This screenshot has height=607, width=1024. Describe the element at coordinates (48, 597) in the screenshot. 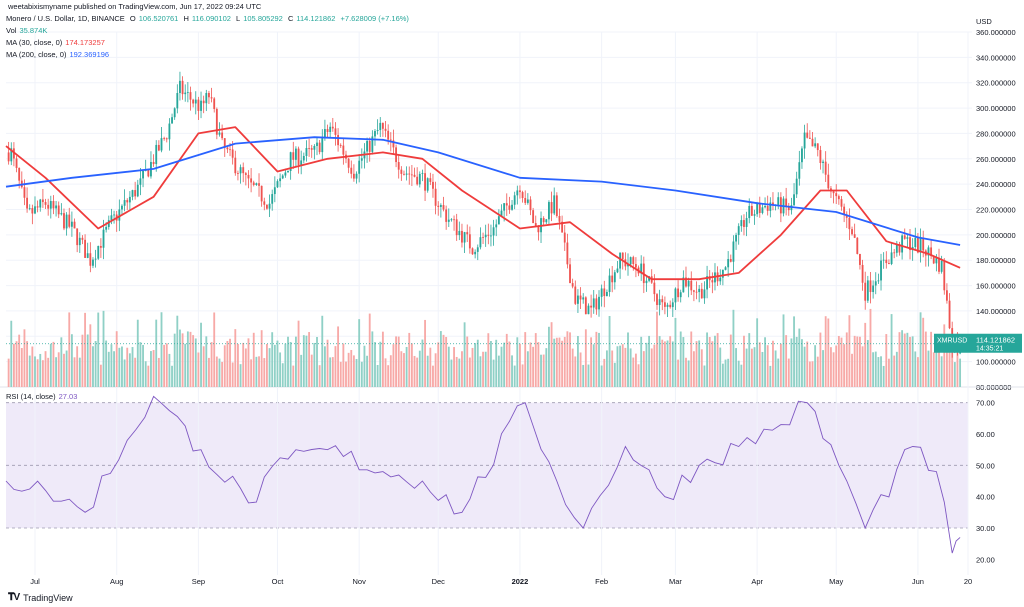

I see `brand-name: TradingView` at that location.